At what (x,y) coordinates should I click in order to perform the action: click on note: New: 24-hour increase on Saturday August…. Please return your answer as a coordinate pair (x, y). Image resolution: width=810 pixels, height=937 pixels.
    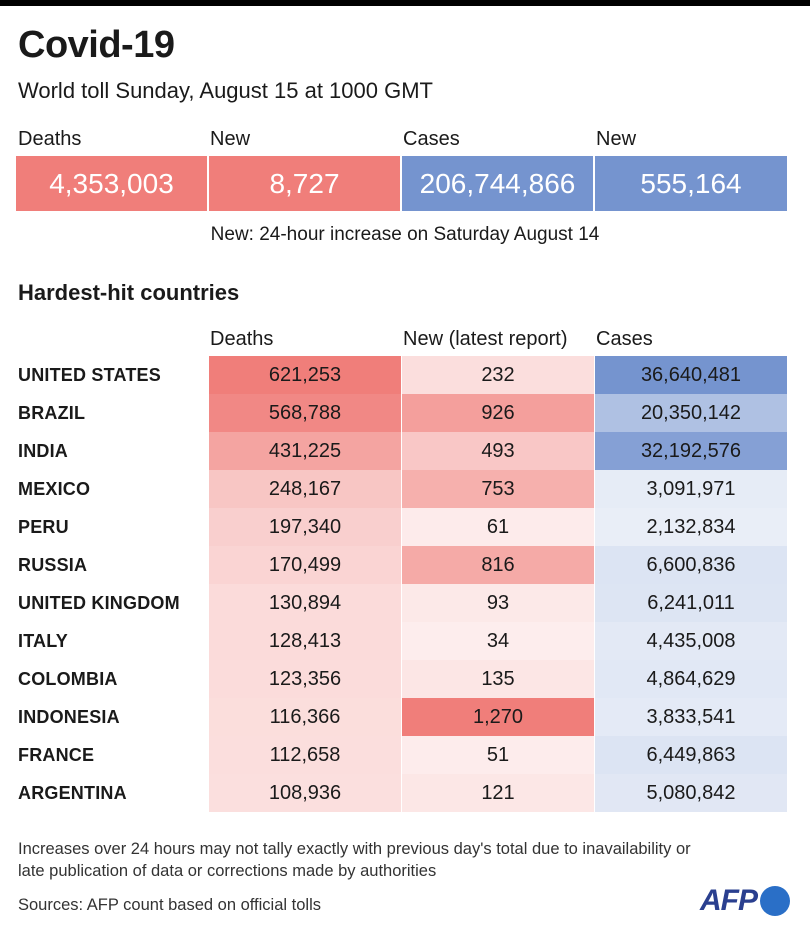
    Looking at the image, I should click on (405, 234).